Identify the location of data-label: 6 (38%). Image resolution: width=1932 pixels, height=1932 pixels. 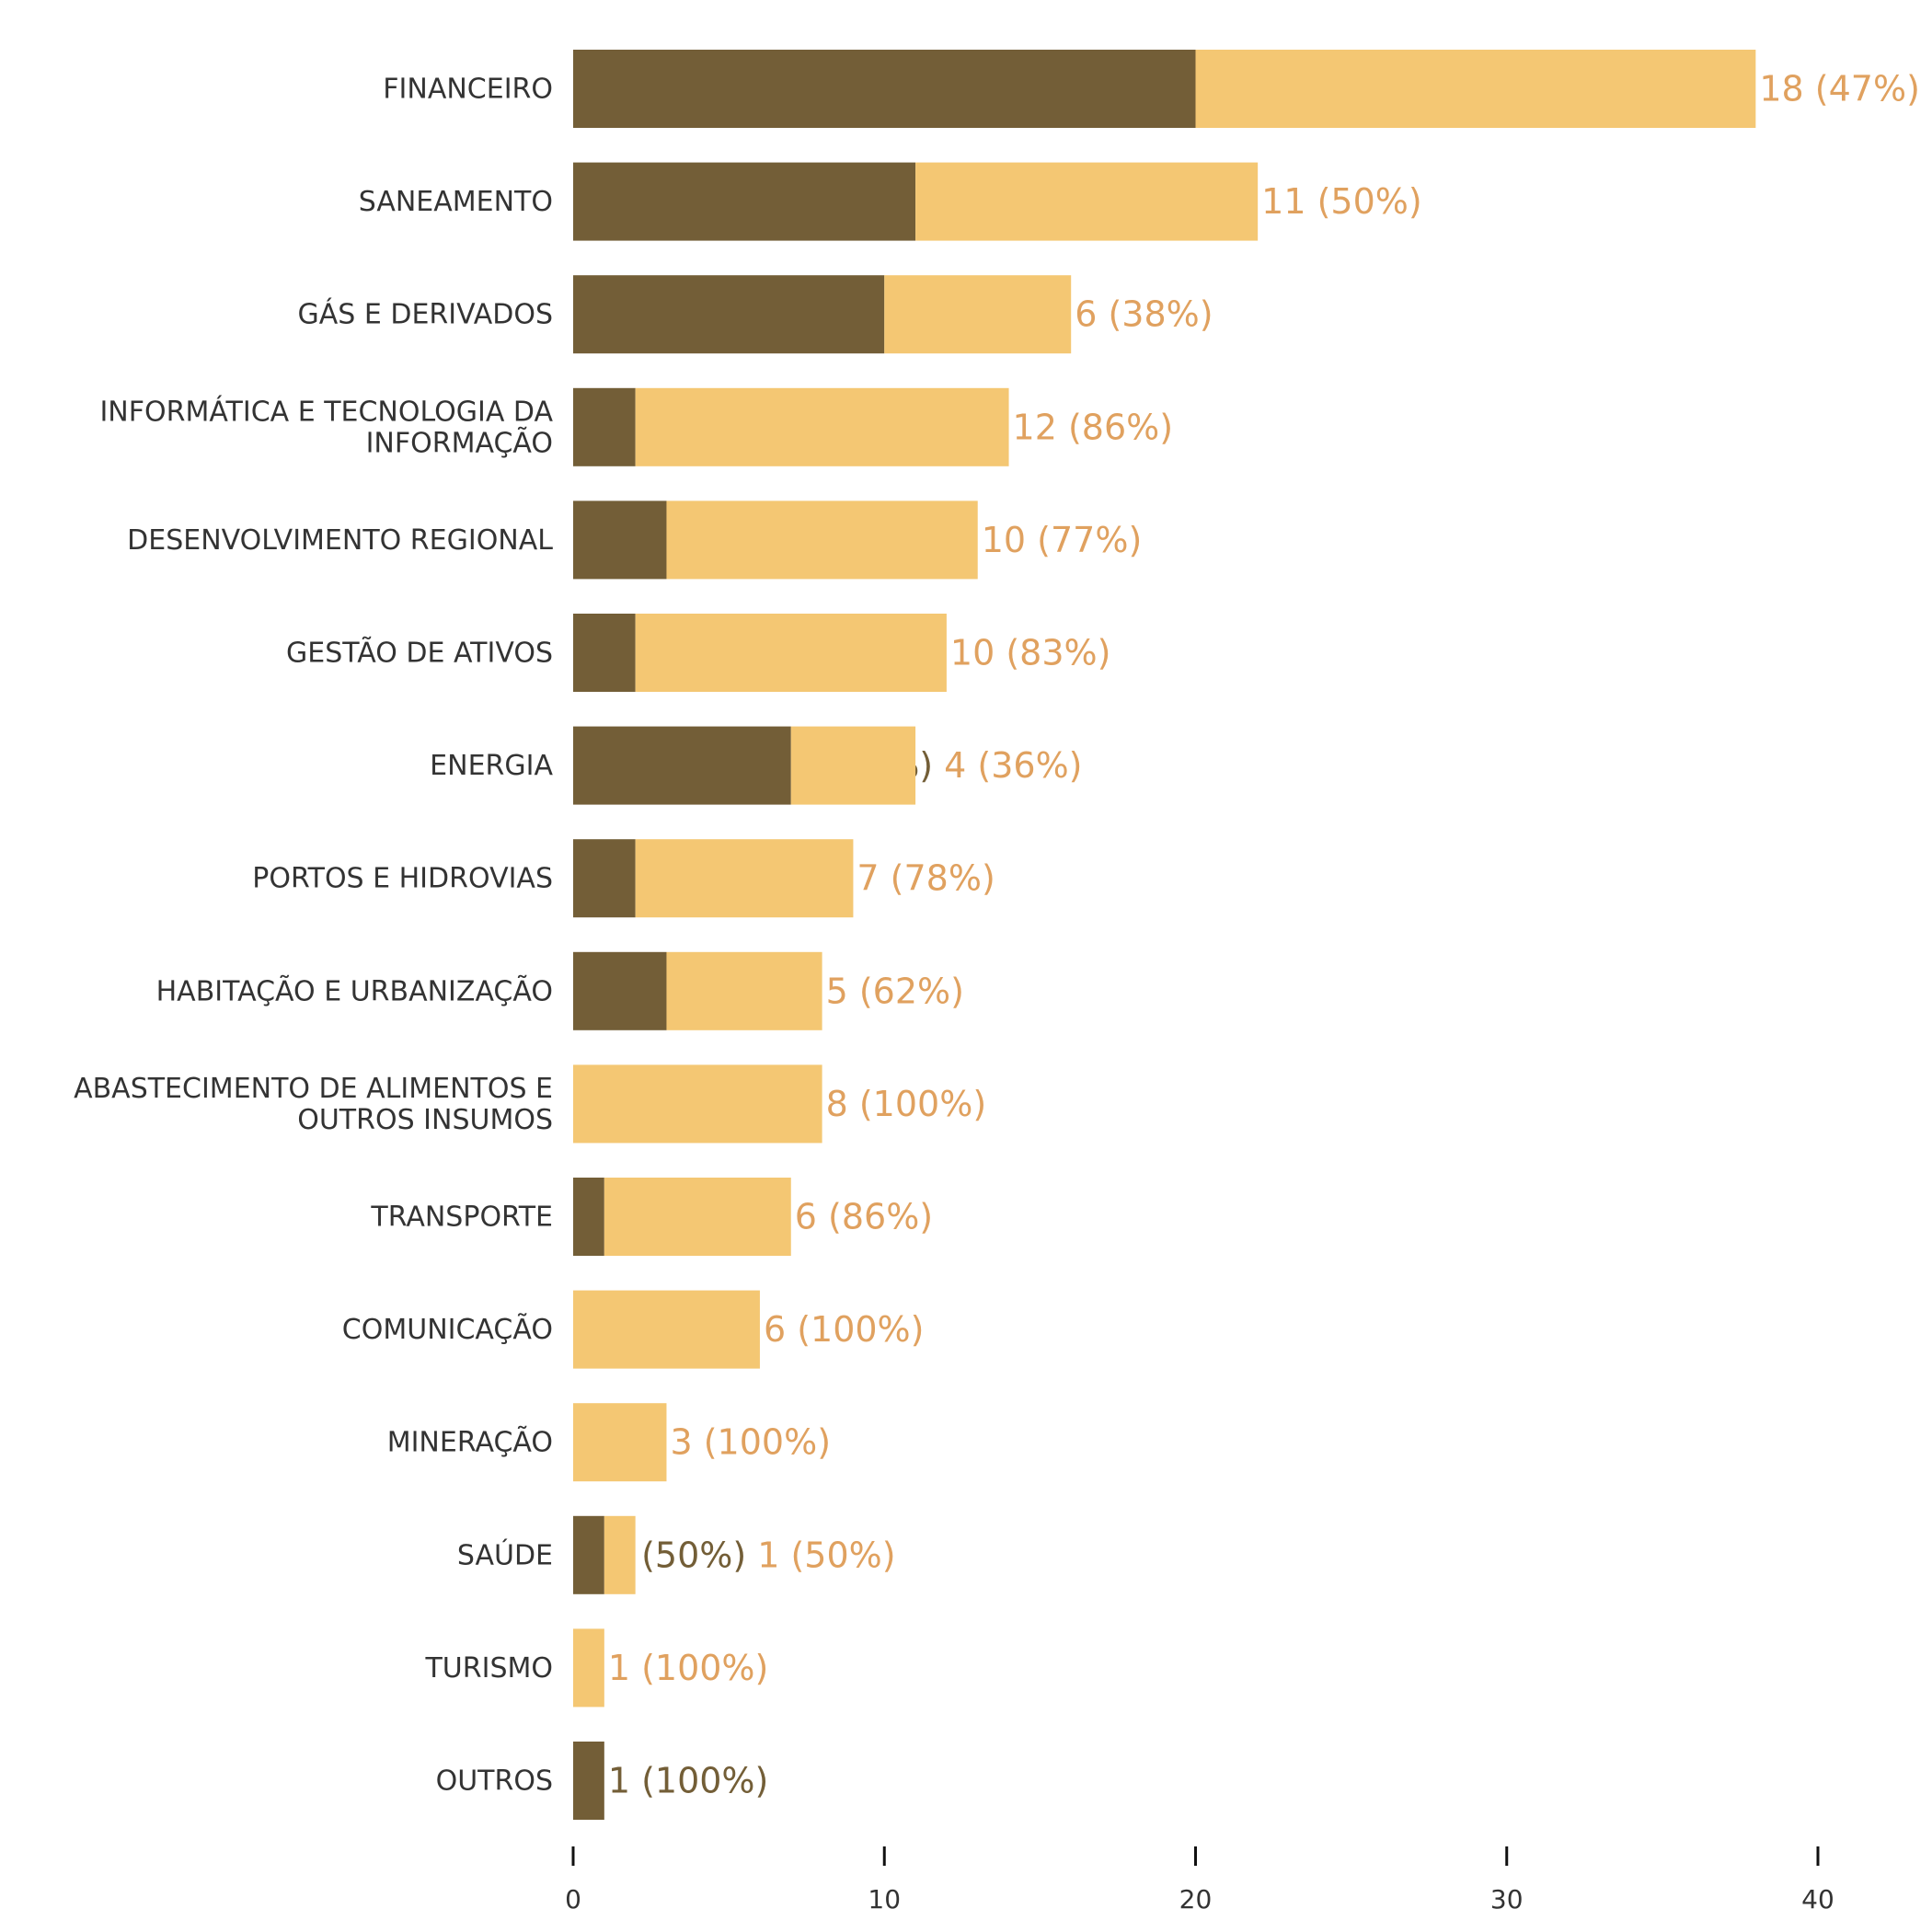
(1144, 314).